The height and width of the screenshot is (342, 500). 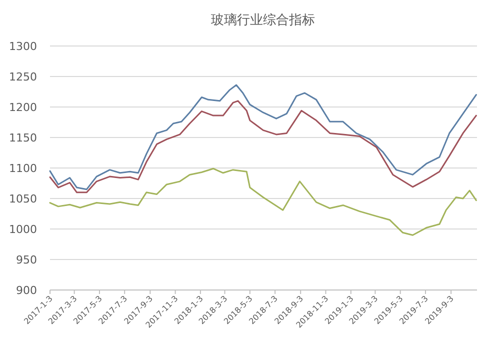 What do you see at coordinates (26, 290) in the screenshot?
I see `y-tick-label: 900` at bounding box center [26, 290].